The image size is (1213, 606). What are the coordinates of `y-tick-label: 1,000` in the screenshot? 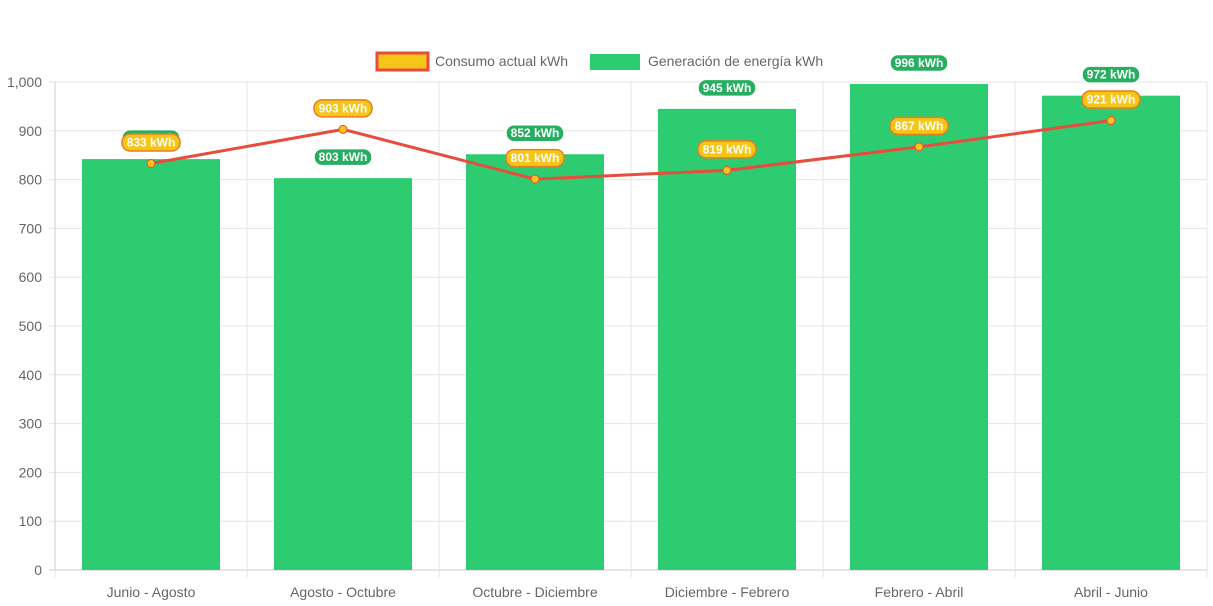 It's located at (24, 82).